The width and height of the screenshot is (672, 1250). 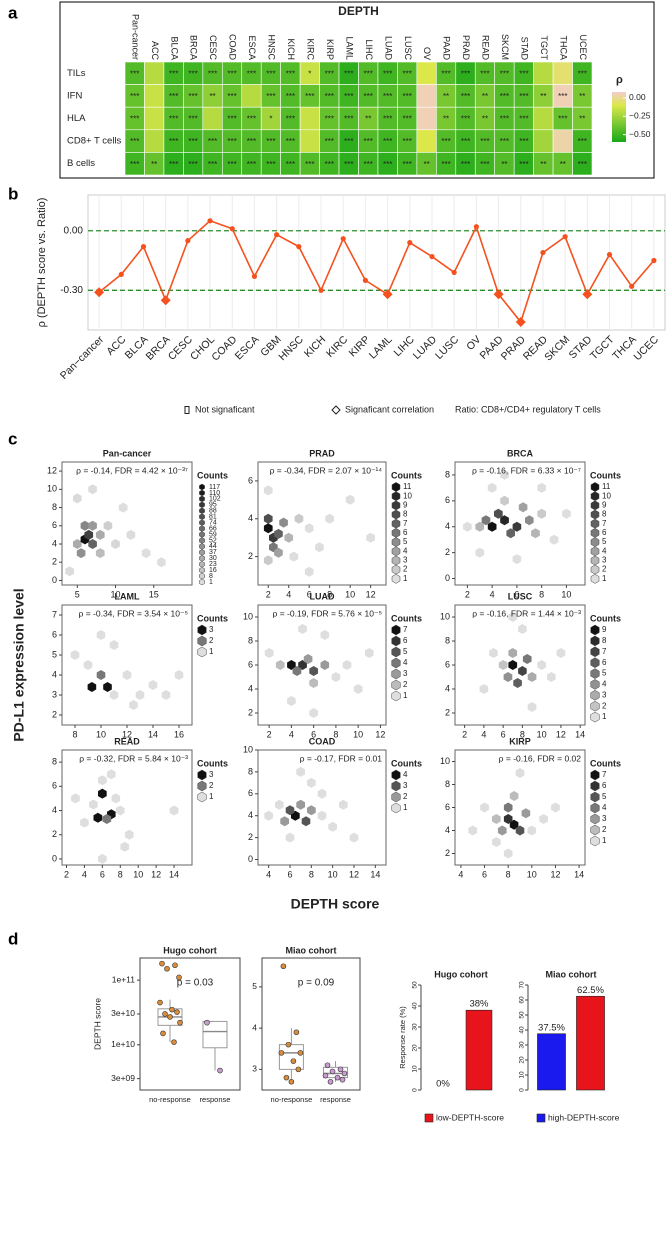 What do you see at coordinates (604, 818) in the screenshot?
I see `legend-label: 3` at bounding box center [604, 818].